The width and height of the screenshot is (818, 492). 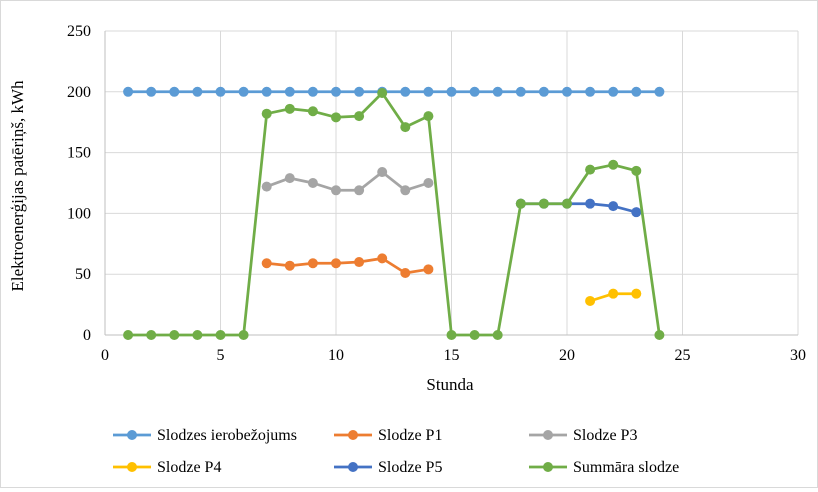 I want to click on legend-item: Slodze P1, so click(x=388, y=435).